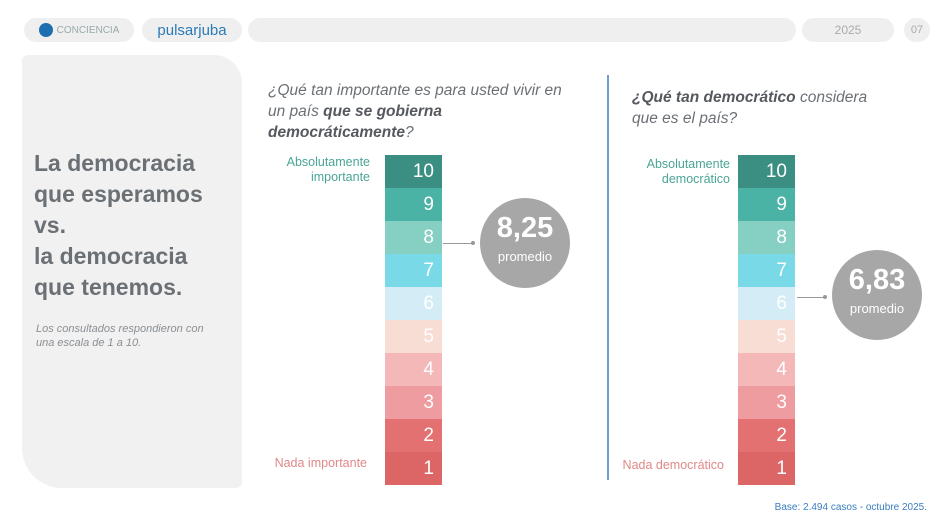  I want to click on footer-base: Base: 2.494 casos - octubre 2025., so click(850, 507).